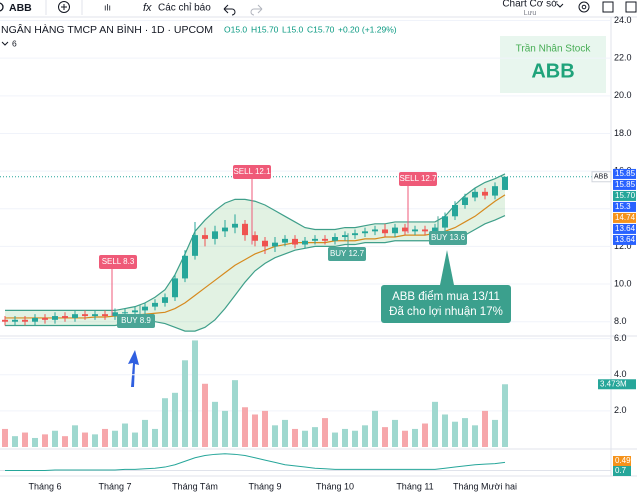 Image resolution: width=637 pixels, height=500 pixels. What do you see at coordinates (14, 43) in the screenshot?
I see `hidden-indicator-count: 6` at bounding box center [14, 43].